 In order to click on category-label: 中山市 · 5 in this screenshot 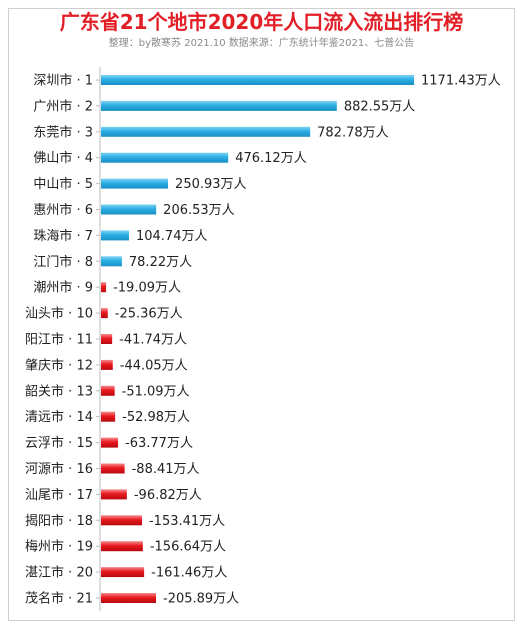, I will do `click(63, 184)`.